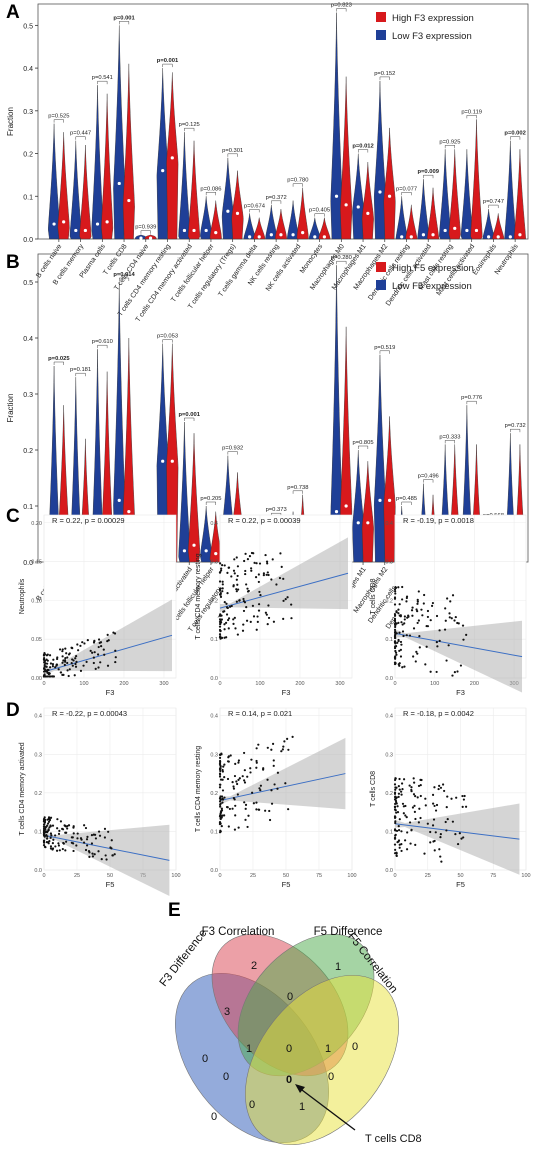 The image size is (533, 1150). I want to click on y-tick-label: 0.4, so click(389, 524).